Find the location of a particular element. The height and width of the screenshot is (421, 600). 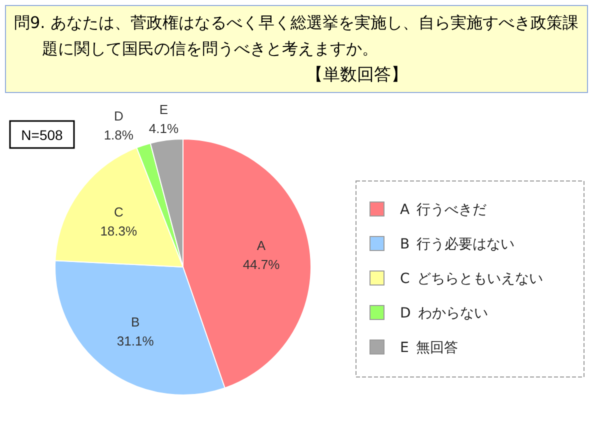

data-label: D 1.8% is located at coordinates (119, 125).